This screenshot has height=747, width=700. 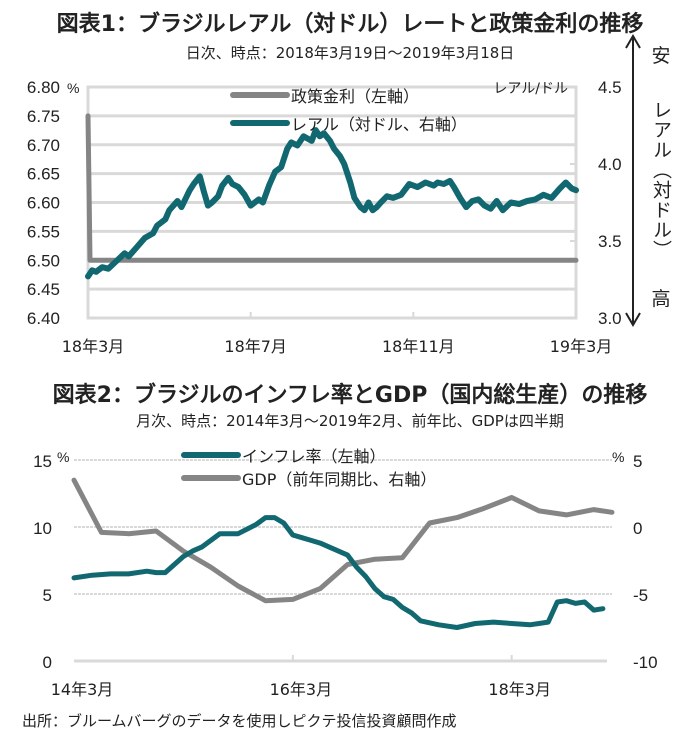 What do you see at coordinates (355, 96) in the screenshot?
I see `chart1-legend-label-policy-rate: 政策金利（左軸）` at bounding box center [355, 96].